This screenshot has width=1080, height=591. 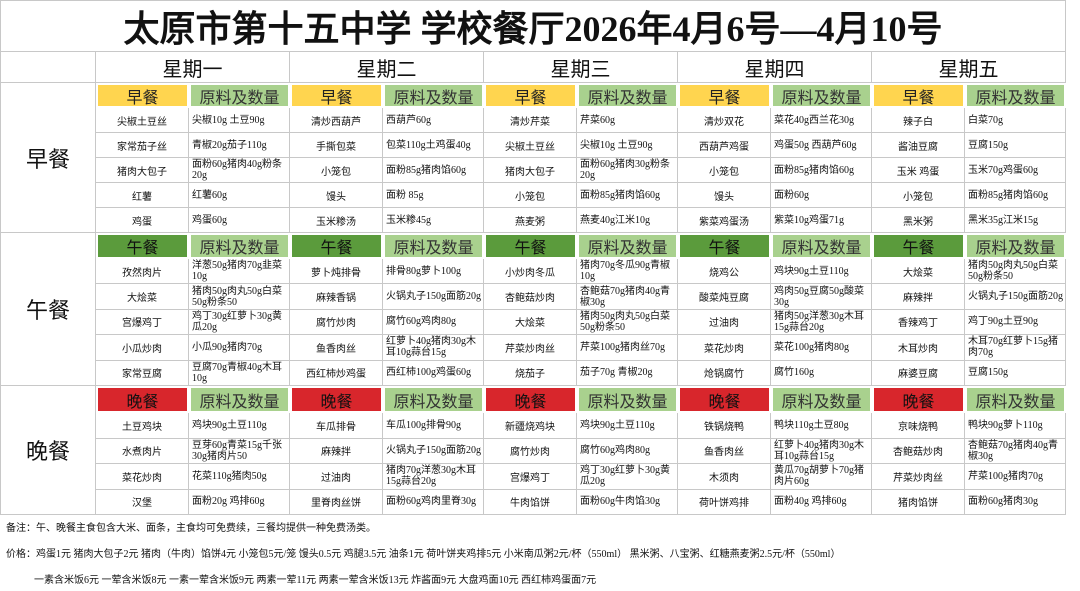 What do you see at coordinates (627, 502) in the screenshot?
I see `ingredients: 面粉60g牛肉馅30g` at bounding box center [627, 502].